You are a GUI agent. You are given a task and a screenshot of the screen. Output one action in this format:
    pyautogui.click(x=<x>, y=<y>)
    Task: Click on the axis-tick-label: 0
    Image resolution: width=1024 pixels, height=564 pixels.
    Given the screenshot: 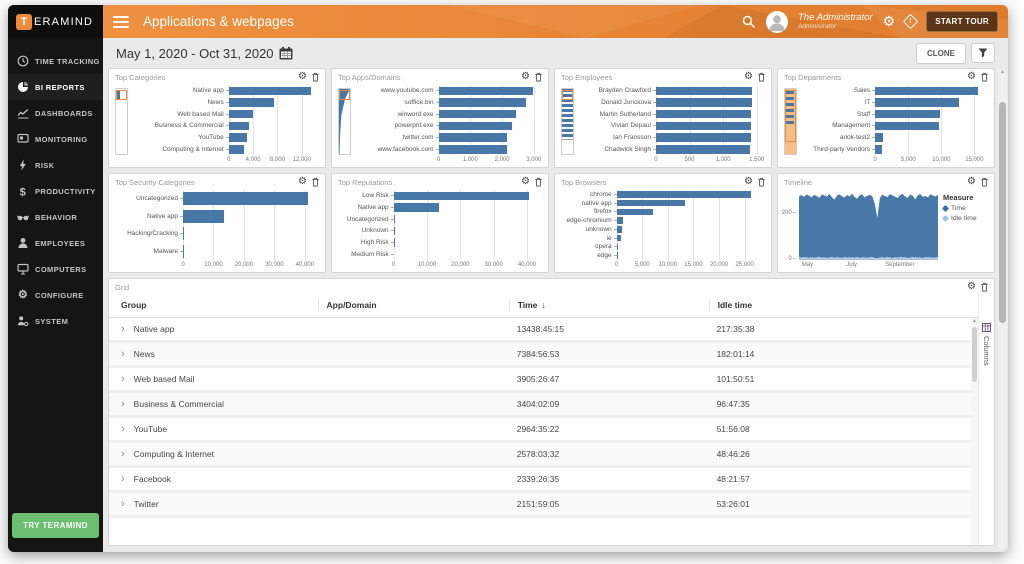 What is the action you would take?
    pyautogui.click(x=656, y=160)
    